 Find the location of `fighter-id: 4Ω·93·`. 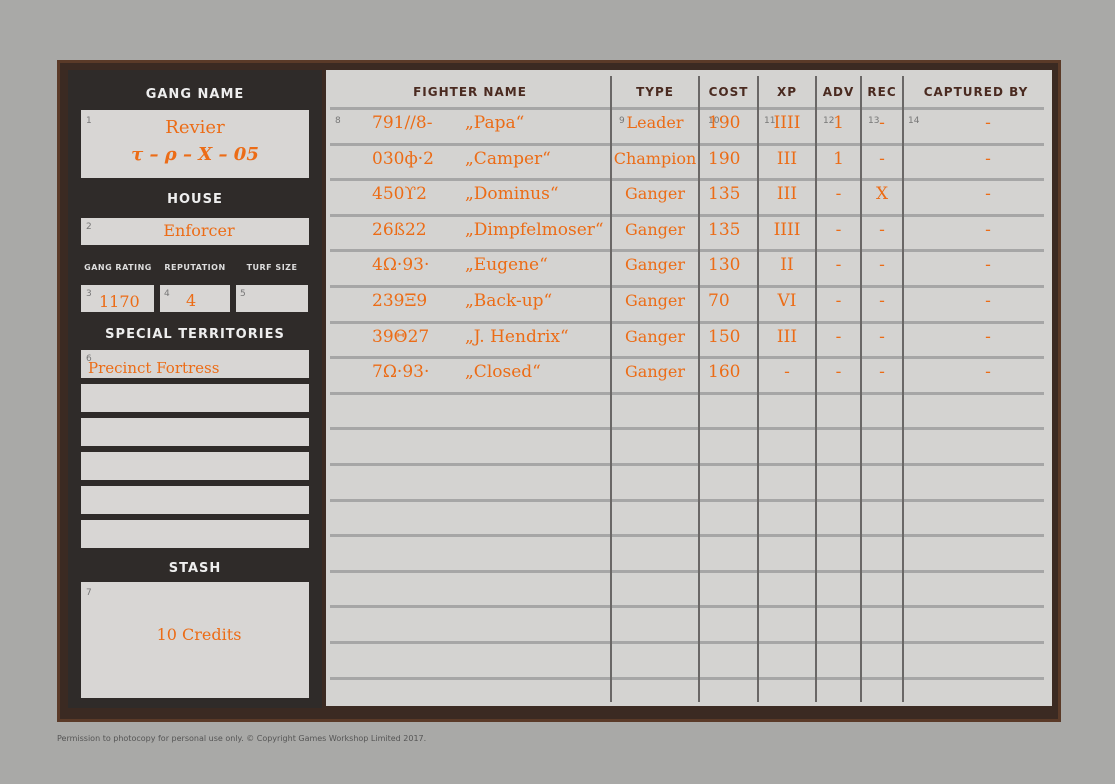

fighter-id: 4Ω·93· is located at coordinates (401, 265).